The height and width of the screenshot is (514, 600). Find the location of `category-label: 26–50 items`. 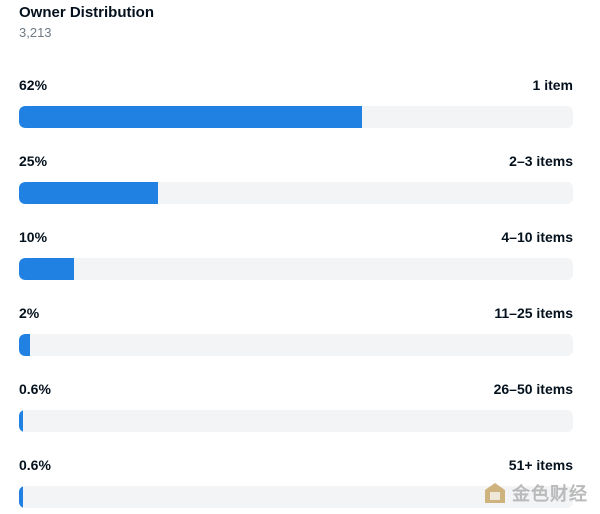

category-label: 26–50 items is located at coordinates (533, 389).